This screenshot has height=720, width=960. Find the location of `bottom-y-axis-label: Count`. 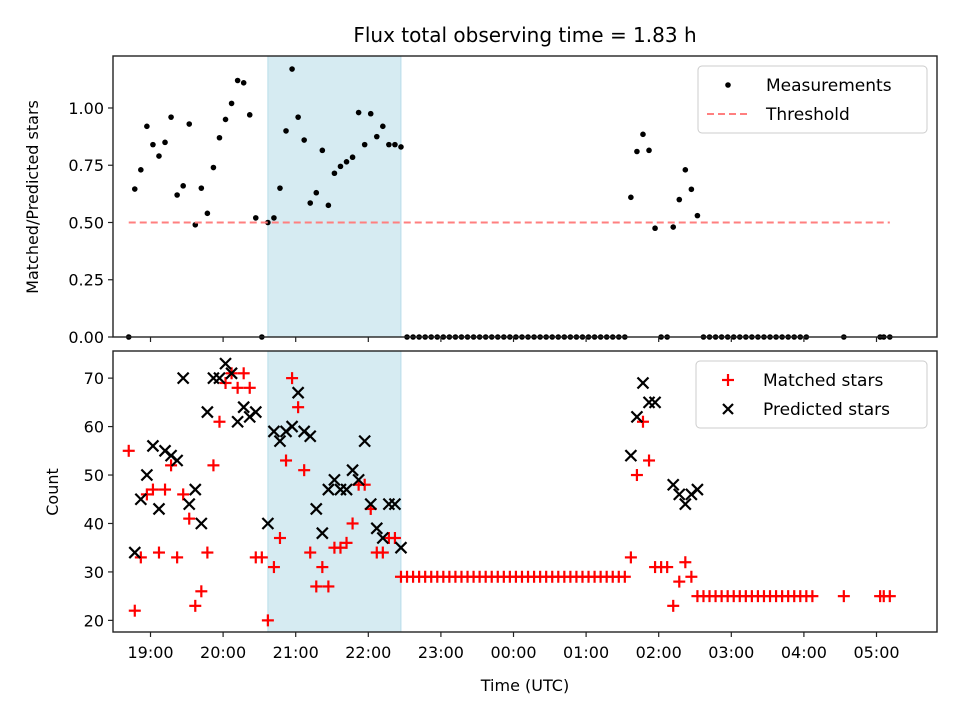

bottom-y-axis-label: Count is located at coordinates (52, 492).